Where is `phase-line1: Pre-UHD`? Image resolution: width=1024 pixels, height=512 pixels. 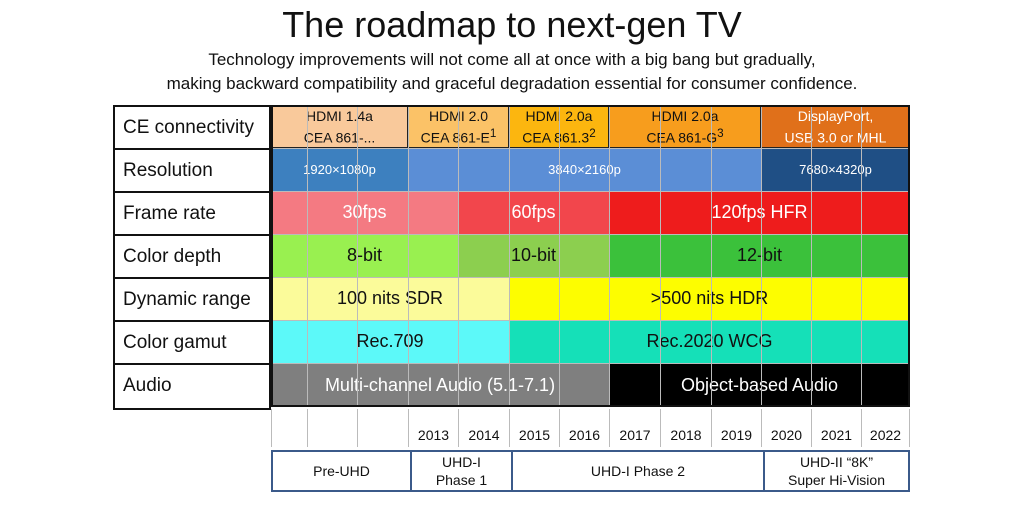
phase-line1: Pre-UHD is located at coordinates (341, 471).